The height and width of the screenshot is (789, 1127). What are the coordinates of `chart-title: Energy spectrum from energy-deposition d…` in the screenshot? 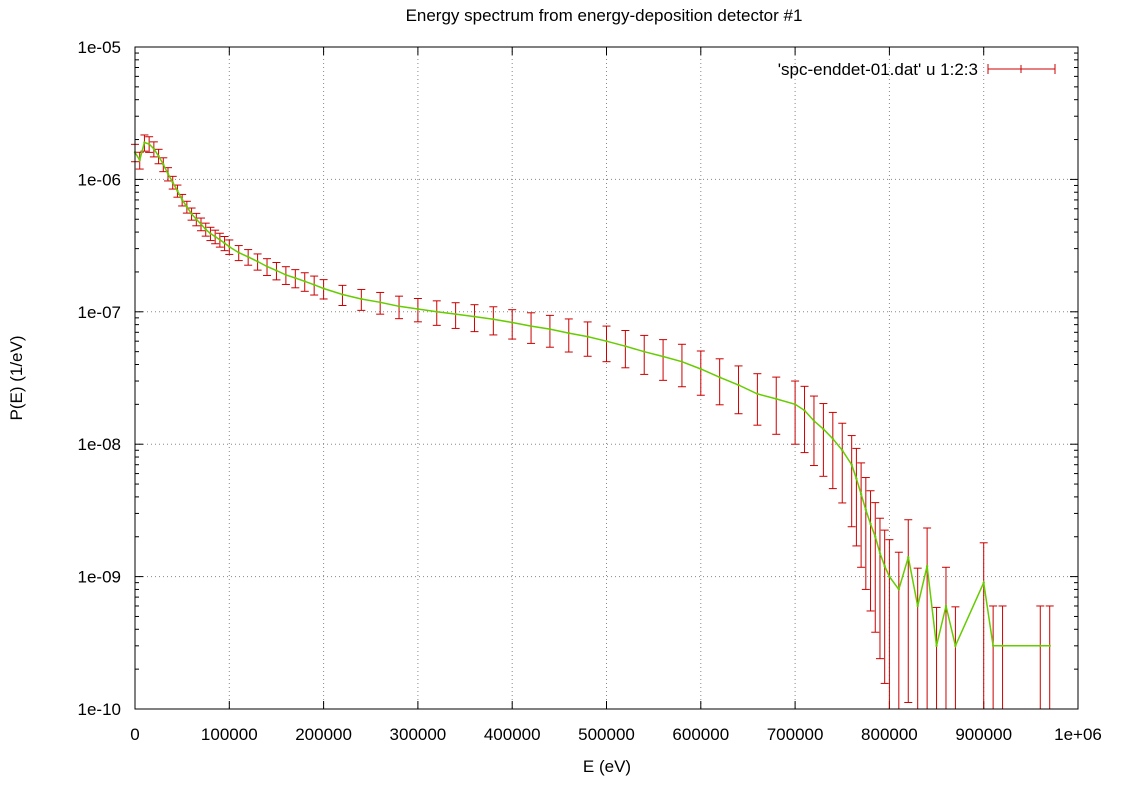 It's located at (604, 15).